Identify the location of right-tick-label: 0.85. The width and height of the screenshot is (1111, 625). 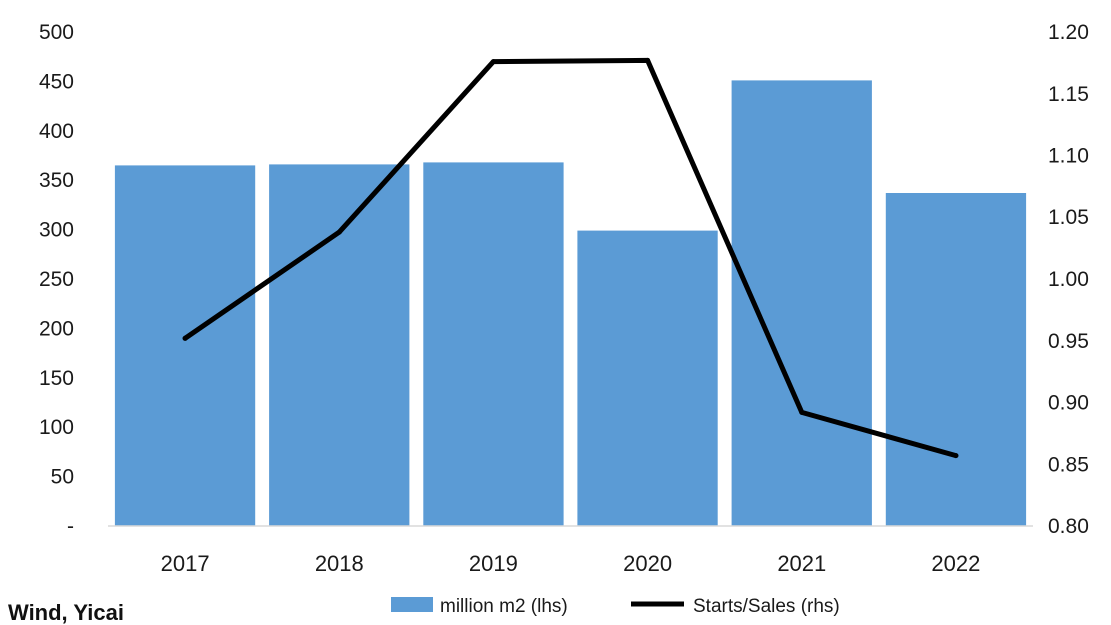
(1068, 464).